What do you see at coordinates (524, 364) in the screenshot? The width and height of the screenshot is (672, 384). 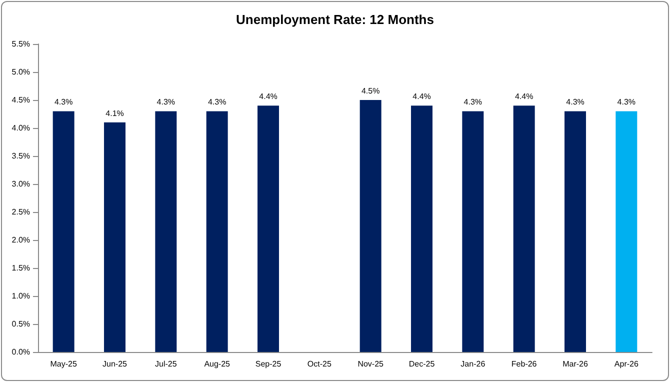 I see `x-tick-label: Feb-26` at bounding box center [524, 364].